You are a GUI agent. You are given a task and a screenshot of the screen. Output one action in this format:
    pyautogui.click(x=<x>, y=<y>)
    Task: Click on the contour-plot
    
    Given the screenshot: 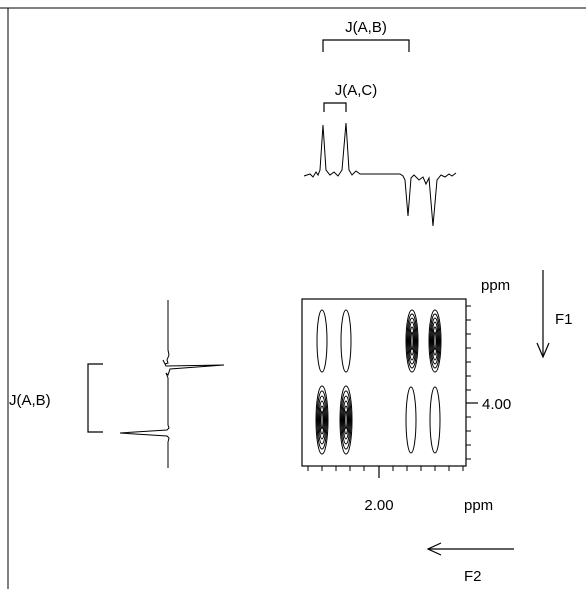 What is the action you would take?
    pyautogui.click(x=389, y=388)
    